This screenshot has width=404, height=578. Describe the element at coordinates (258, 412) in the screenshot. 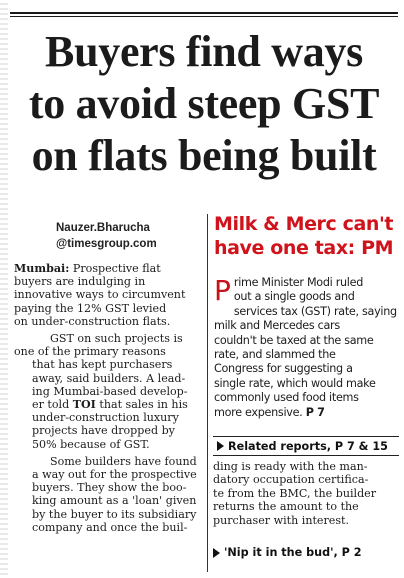

I see `brief-text: more expensive.` at that location.